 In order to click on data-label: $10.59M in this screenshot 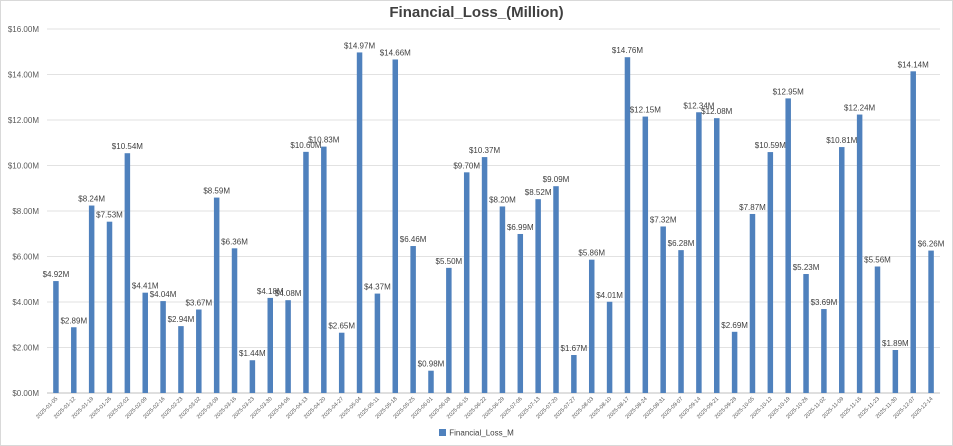, I will do `click(770, 145)`.